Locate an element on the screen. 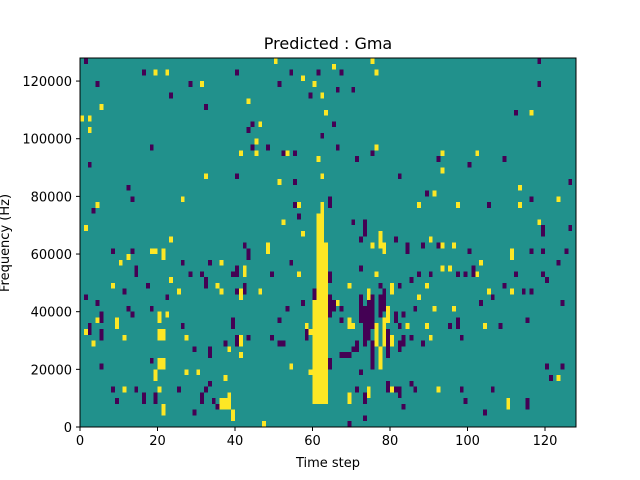 The height and width of the screenshot is (480, 640). x-tick-label: 40 is located at coordinates (235, 441).